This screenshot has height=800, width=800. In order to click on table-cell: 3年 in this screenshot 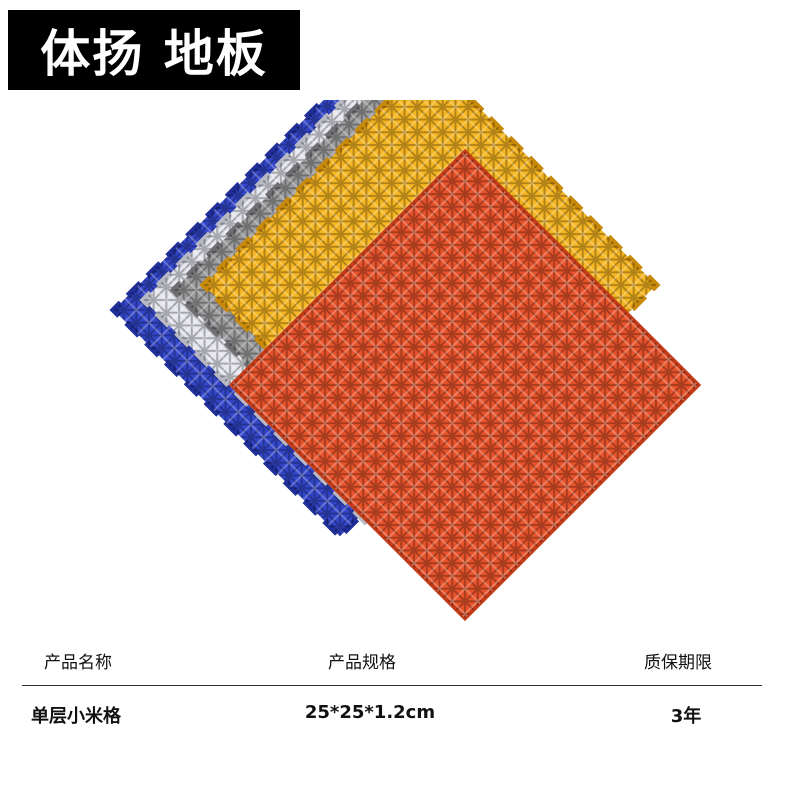, I will do `click(686, 716)`.